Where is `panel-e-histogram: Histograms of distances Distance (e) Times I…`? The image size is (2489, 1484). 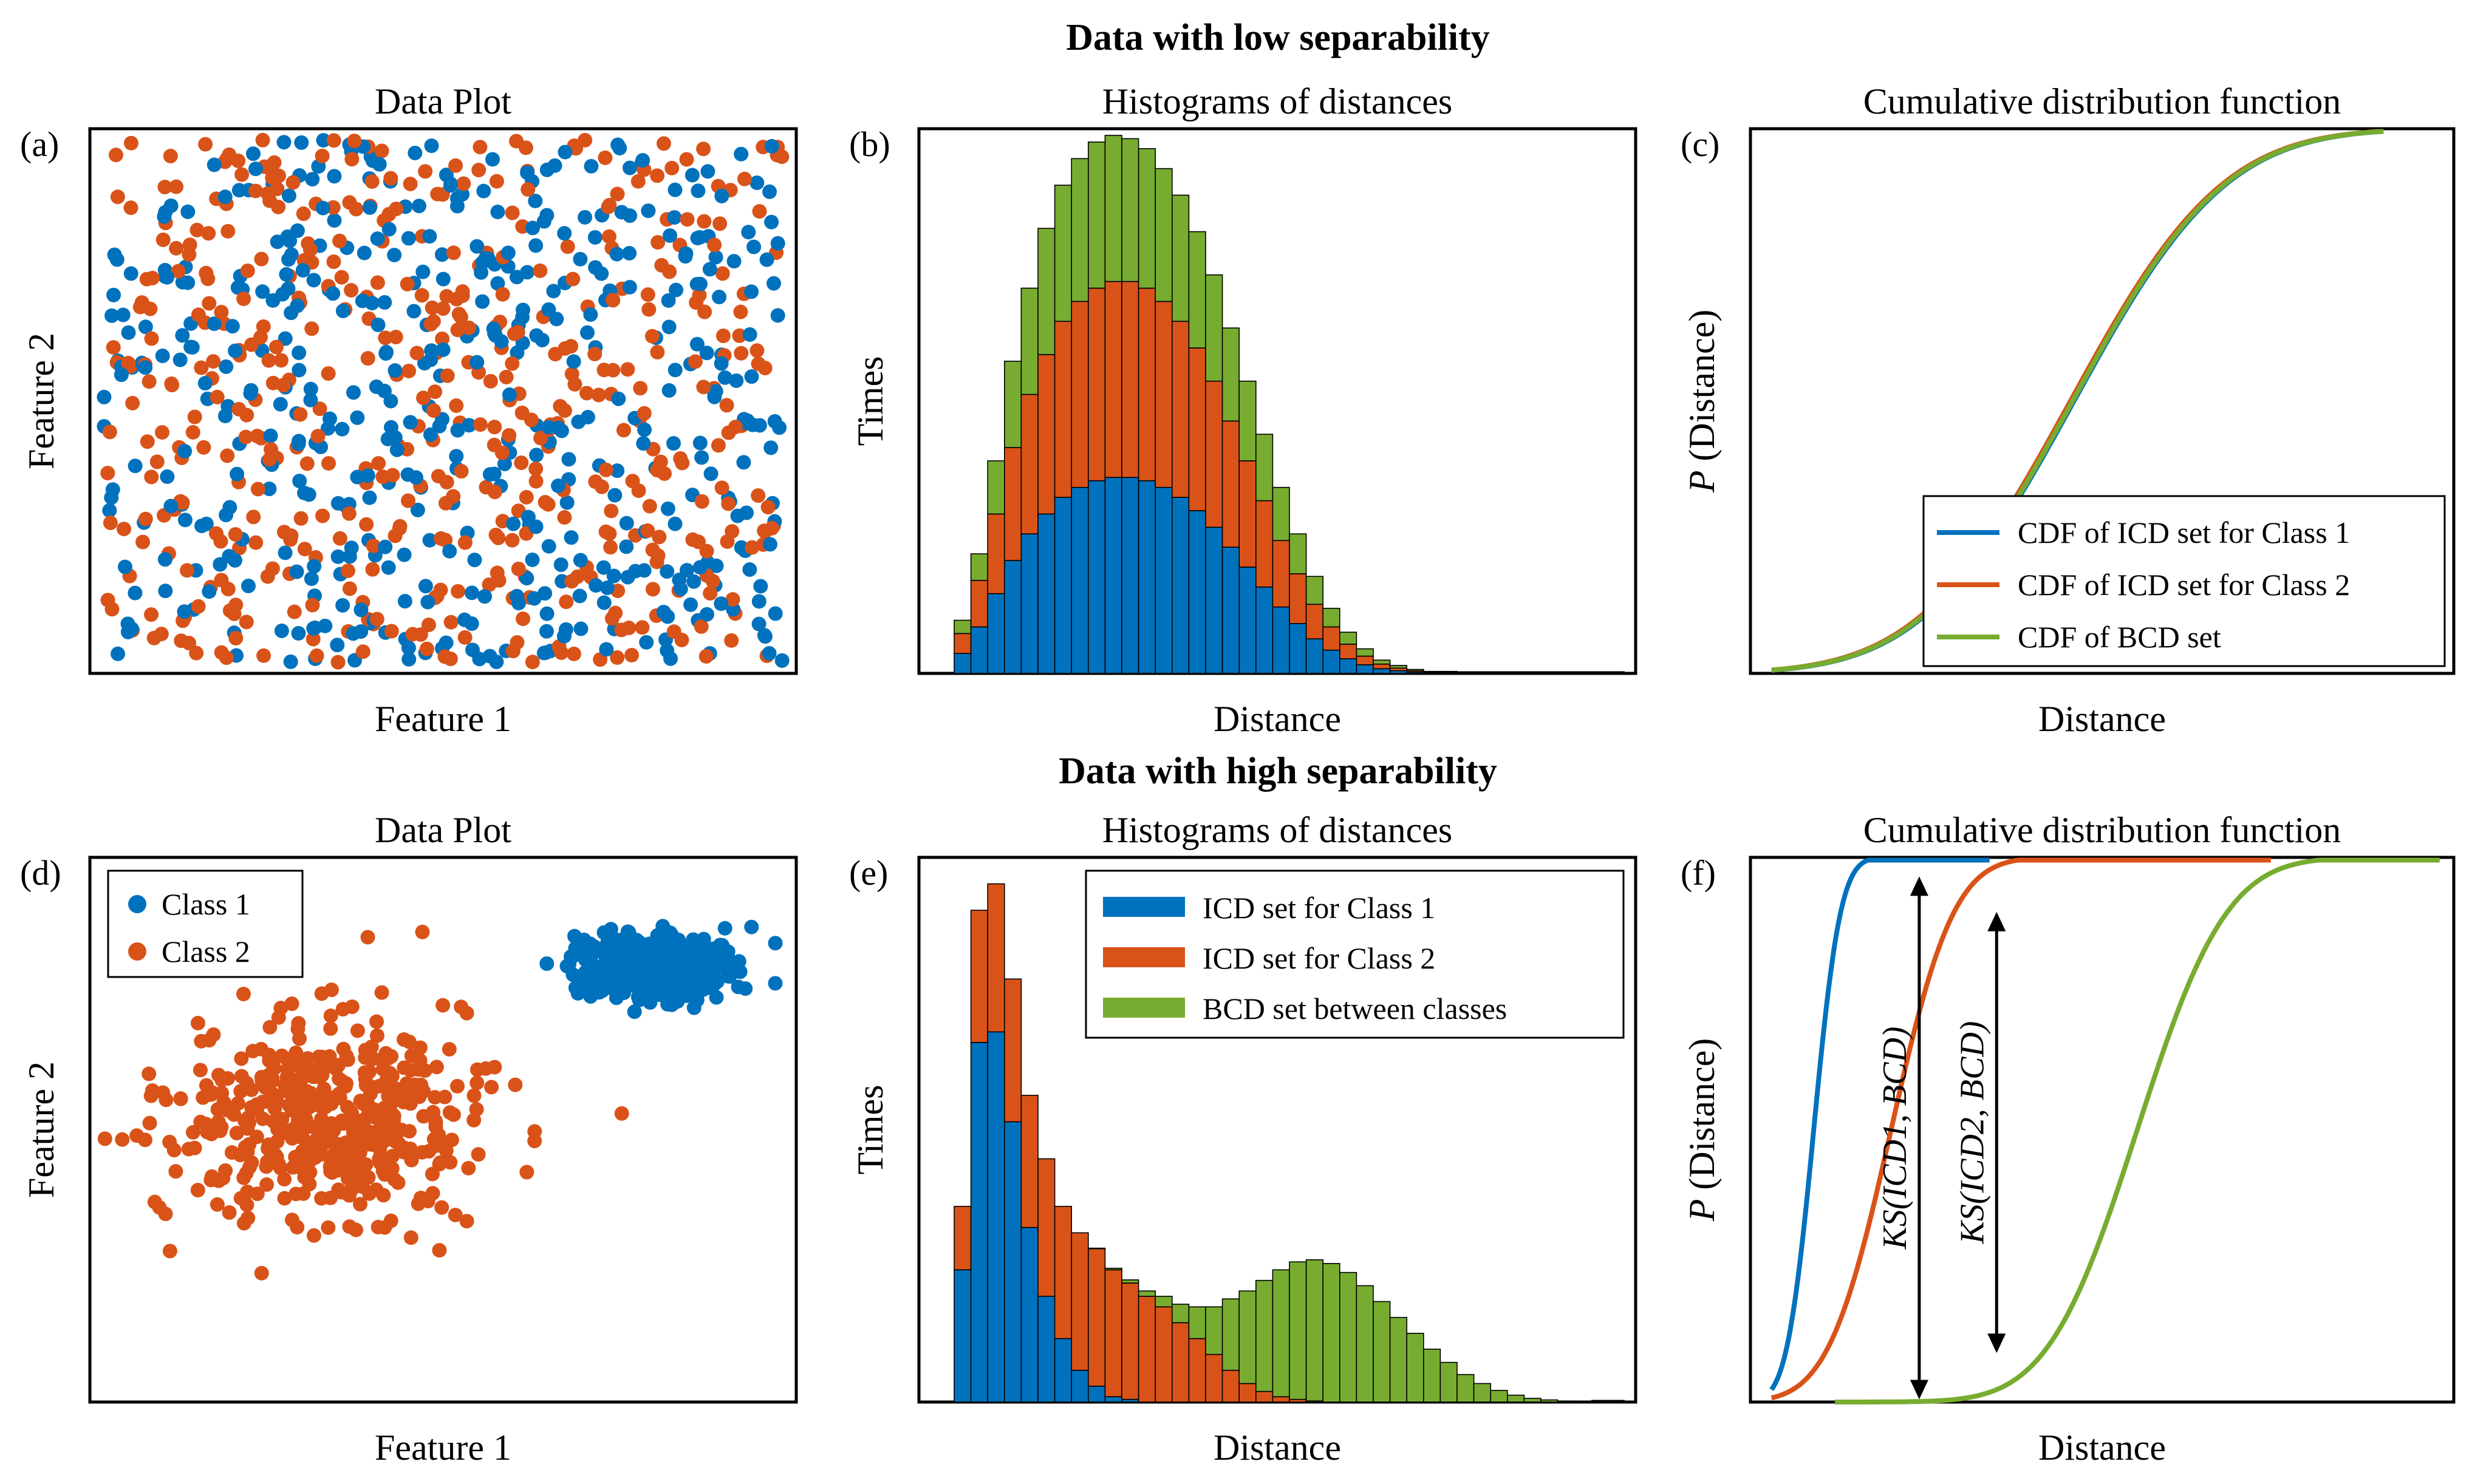
panel-e-histogram: Histograms of distances Distance (e) Times I… is located at coordinates (1243, 1139).